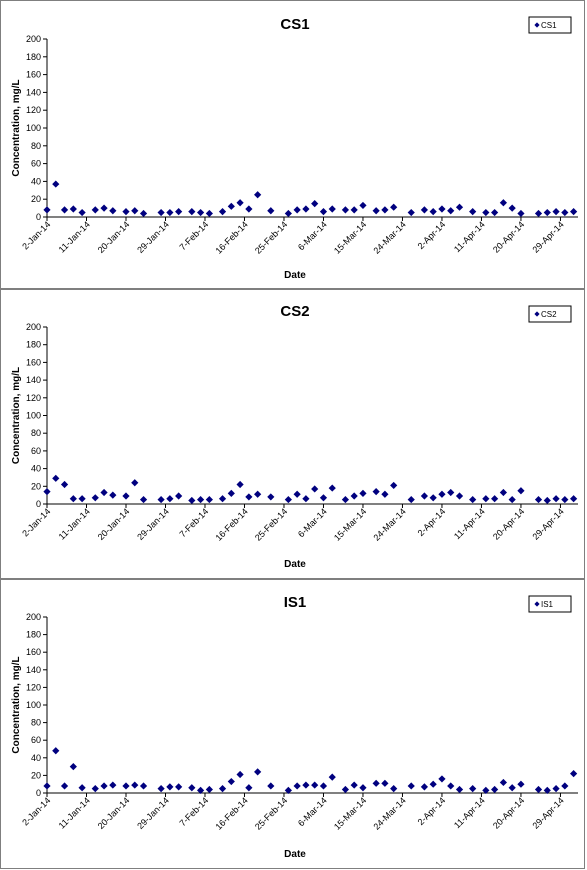 This screenshot has width=587, height=870. What do you see at coordinates (312, 811) in the screenshot?
I see `x-tick-label: 6-Mar-14` at bounding box center [312, 811].